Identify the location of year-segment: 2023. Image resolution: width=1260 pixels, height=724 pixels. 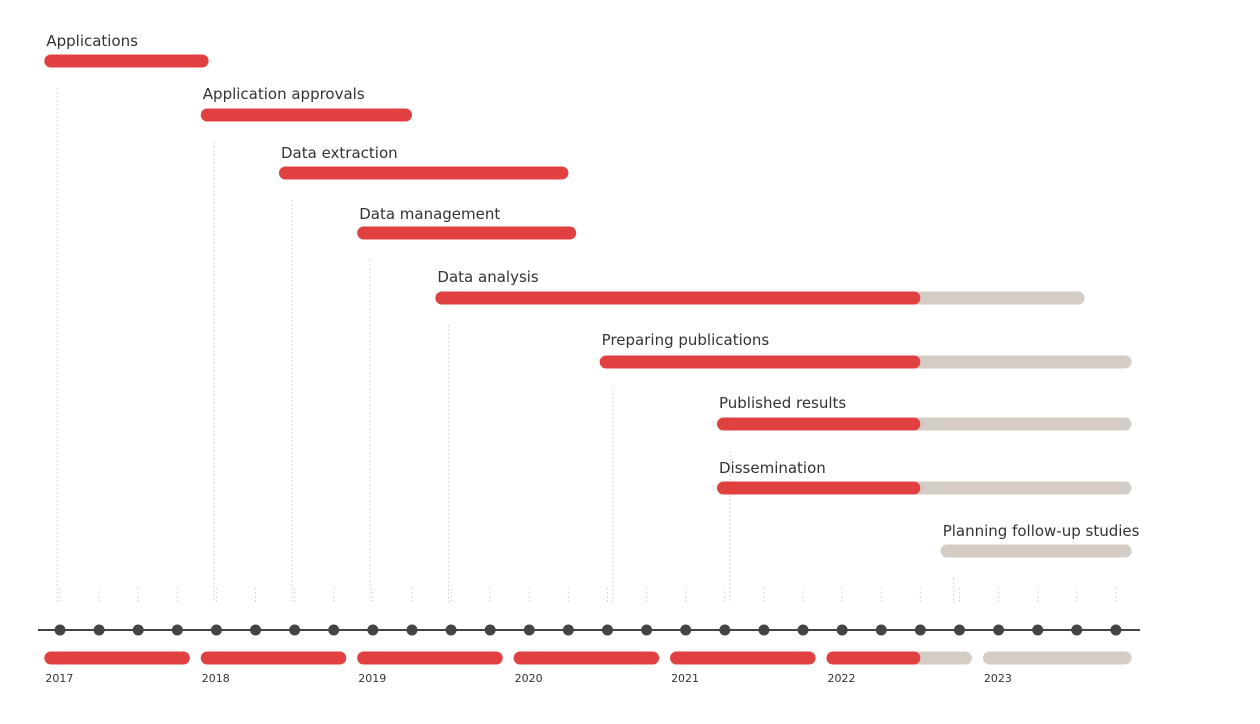
(1057, 668).